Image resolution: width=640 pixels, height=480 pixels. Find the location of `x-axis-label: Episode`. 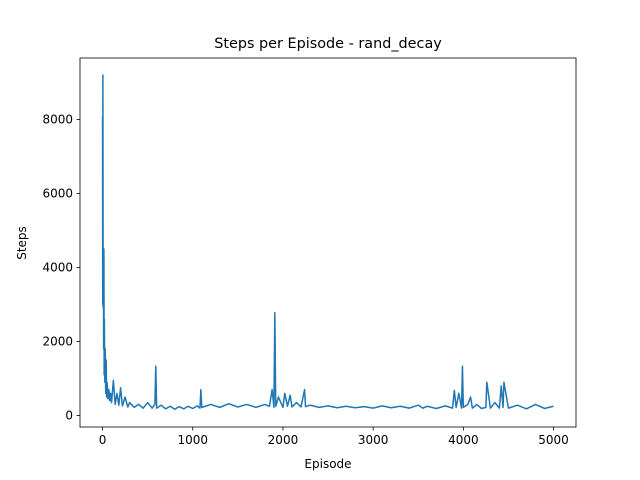

x-axis-label: Episode is located at coordinates (327, 464).